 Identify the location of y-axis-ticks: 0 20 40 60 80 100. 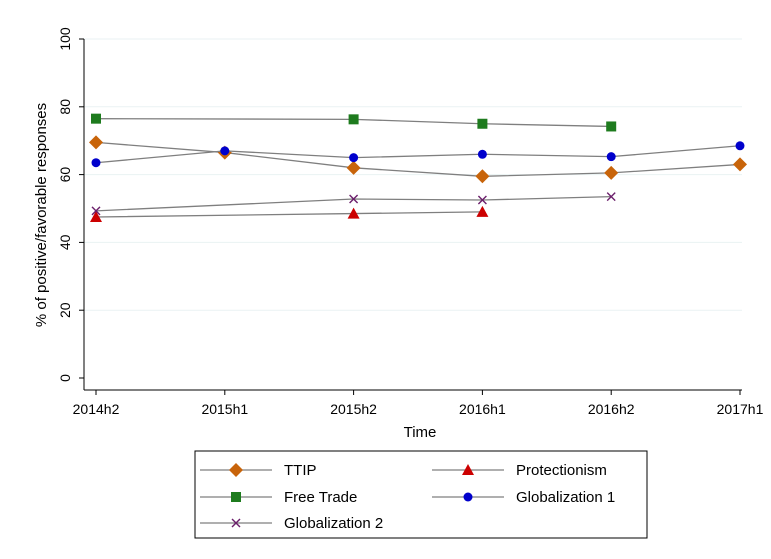
(70, 204).